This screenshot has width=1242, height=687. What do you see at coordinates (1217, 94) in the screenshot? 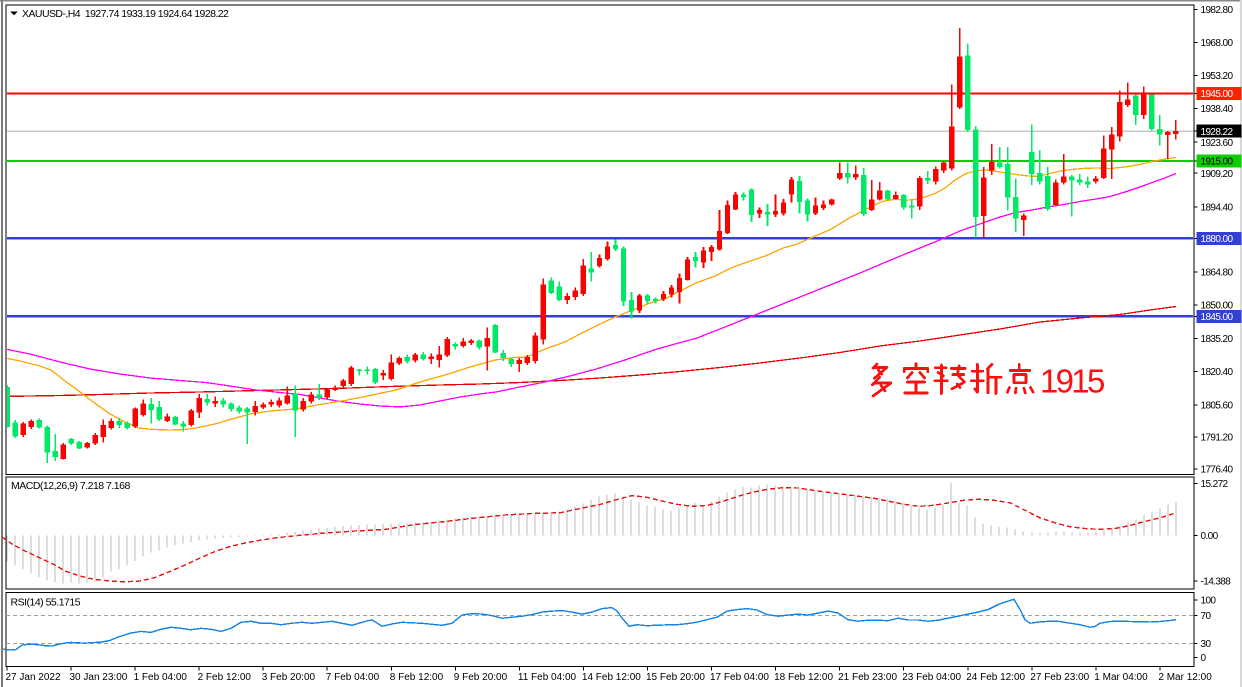
I see `svg-text: 1945.00` at bounding box center [1217, 94].